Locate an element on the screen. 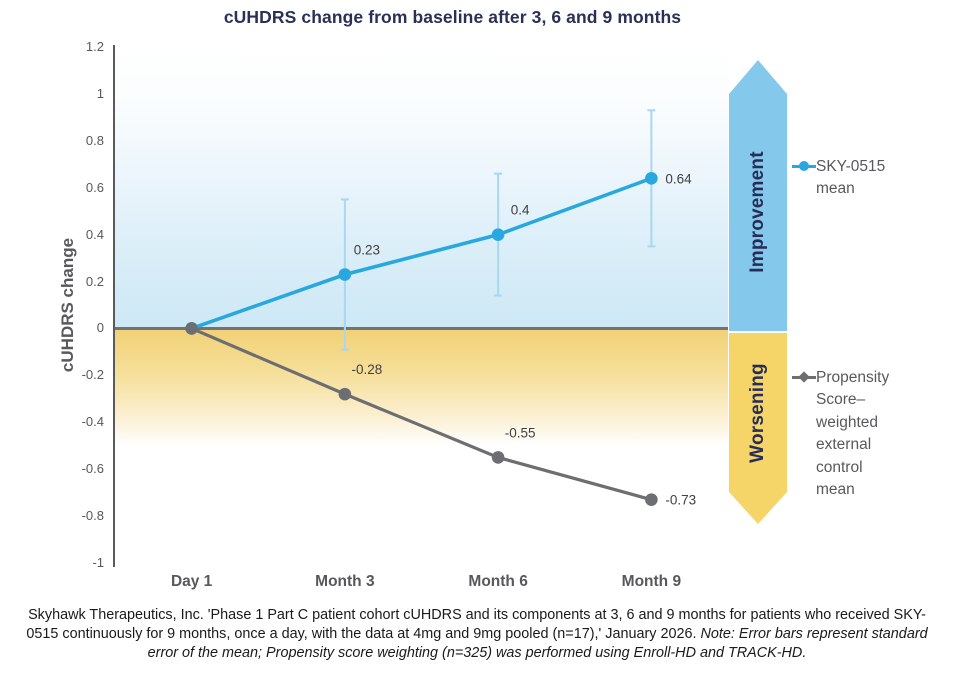  y-tick-label: 0.4 is located at coordinates (94, 234).